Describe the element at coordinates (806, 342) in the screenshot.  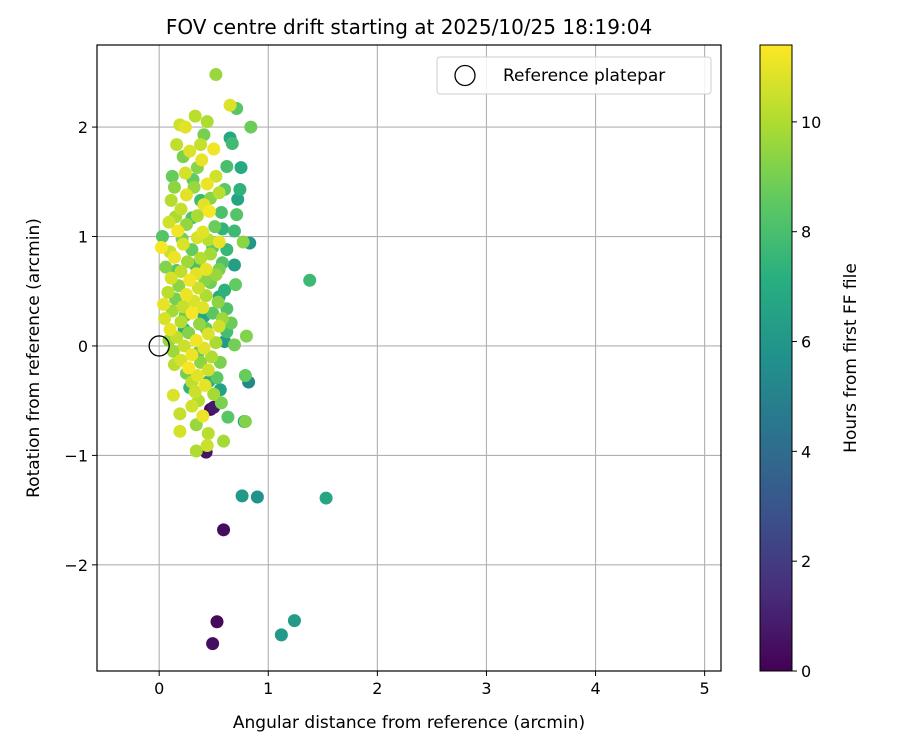
I see `colorbar-tick-label: 6` at that location.